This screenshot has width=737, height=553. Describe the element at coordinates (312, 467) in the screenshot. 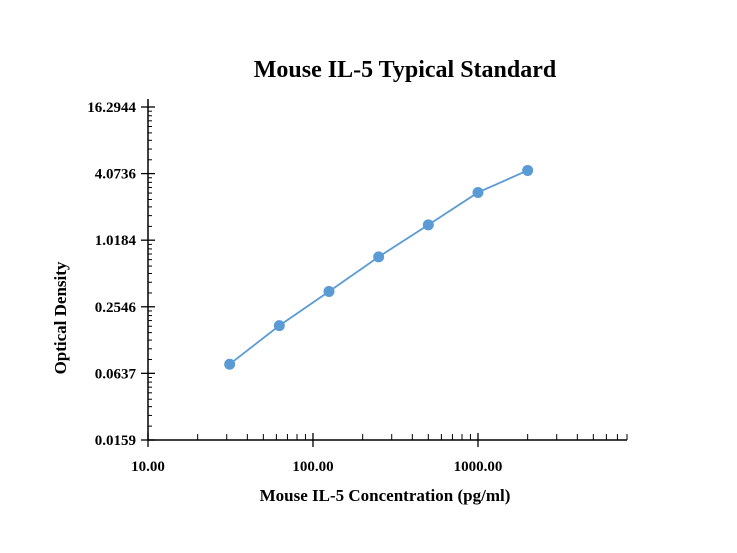

I see `x-tick-label: 100.00` at that location.